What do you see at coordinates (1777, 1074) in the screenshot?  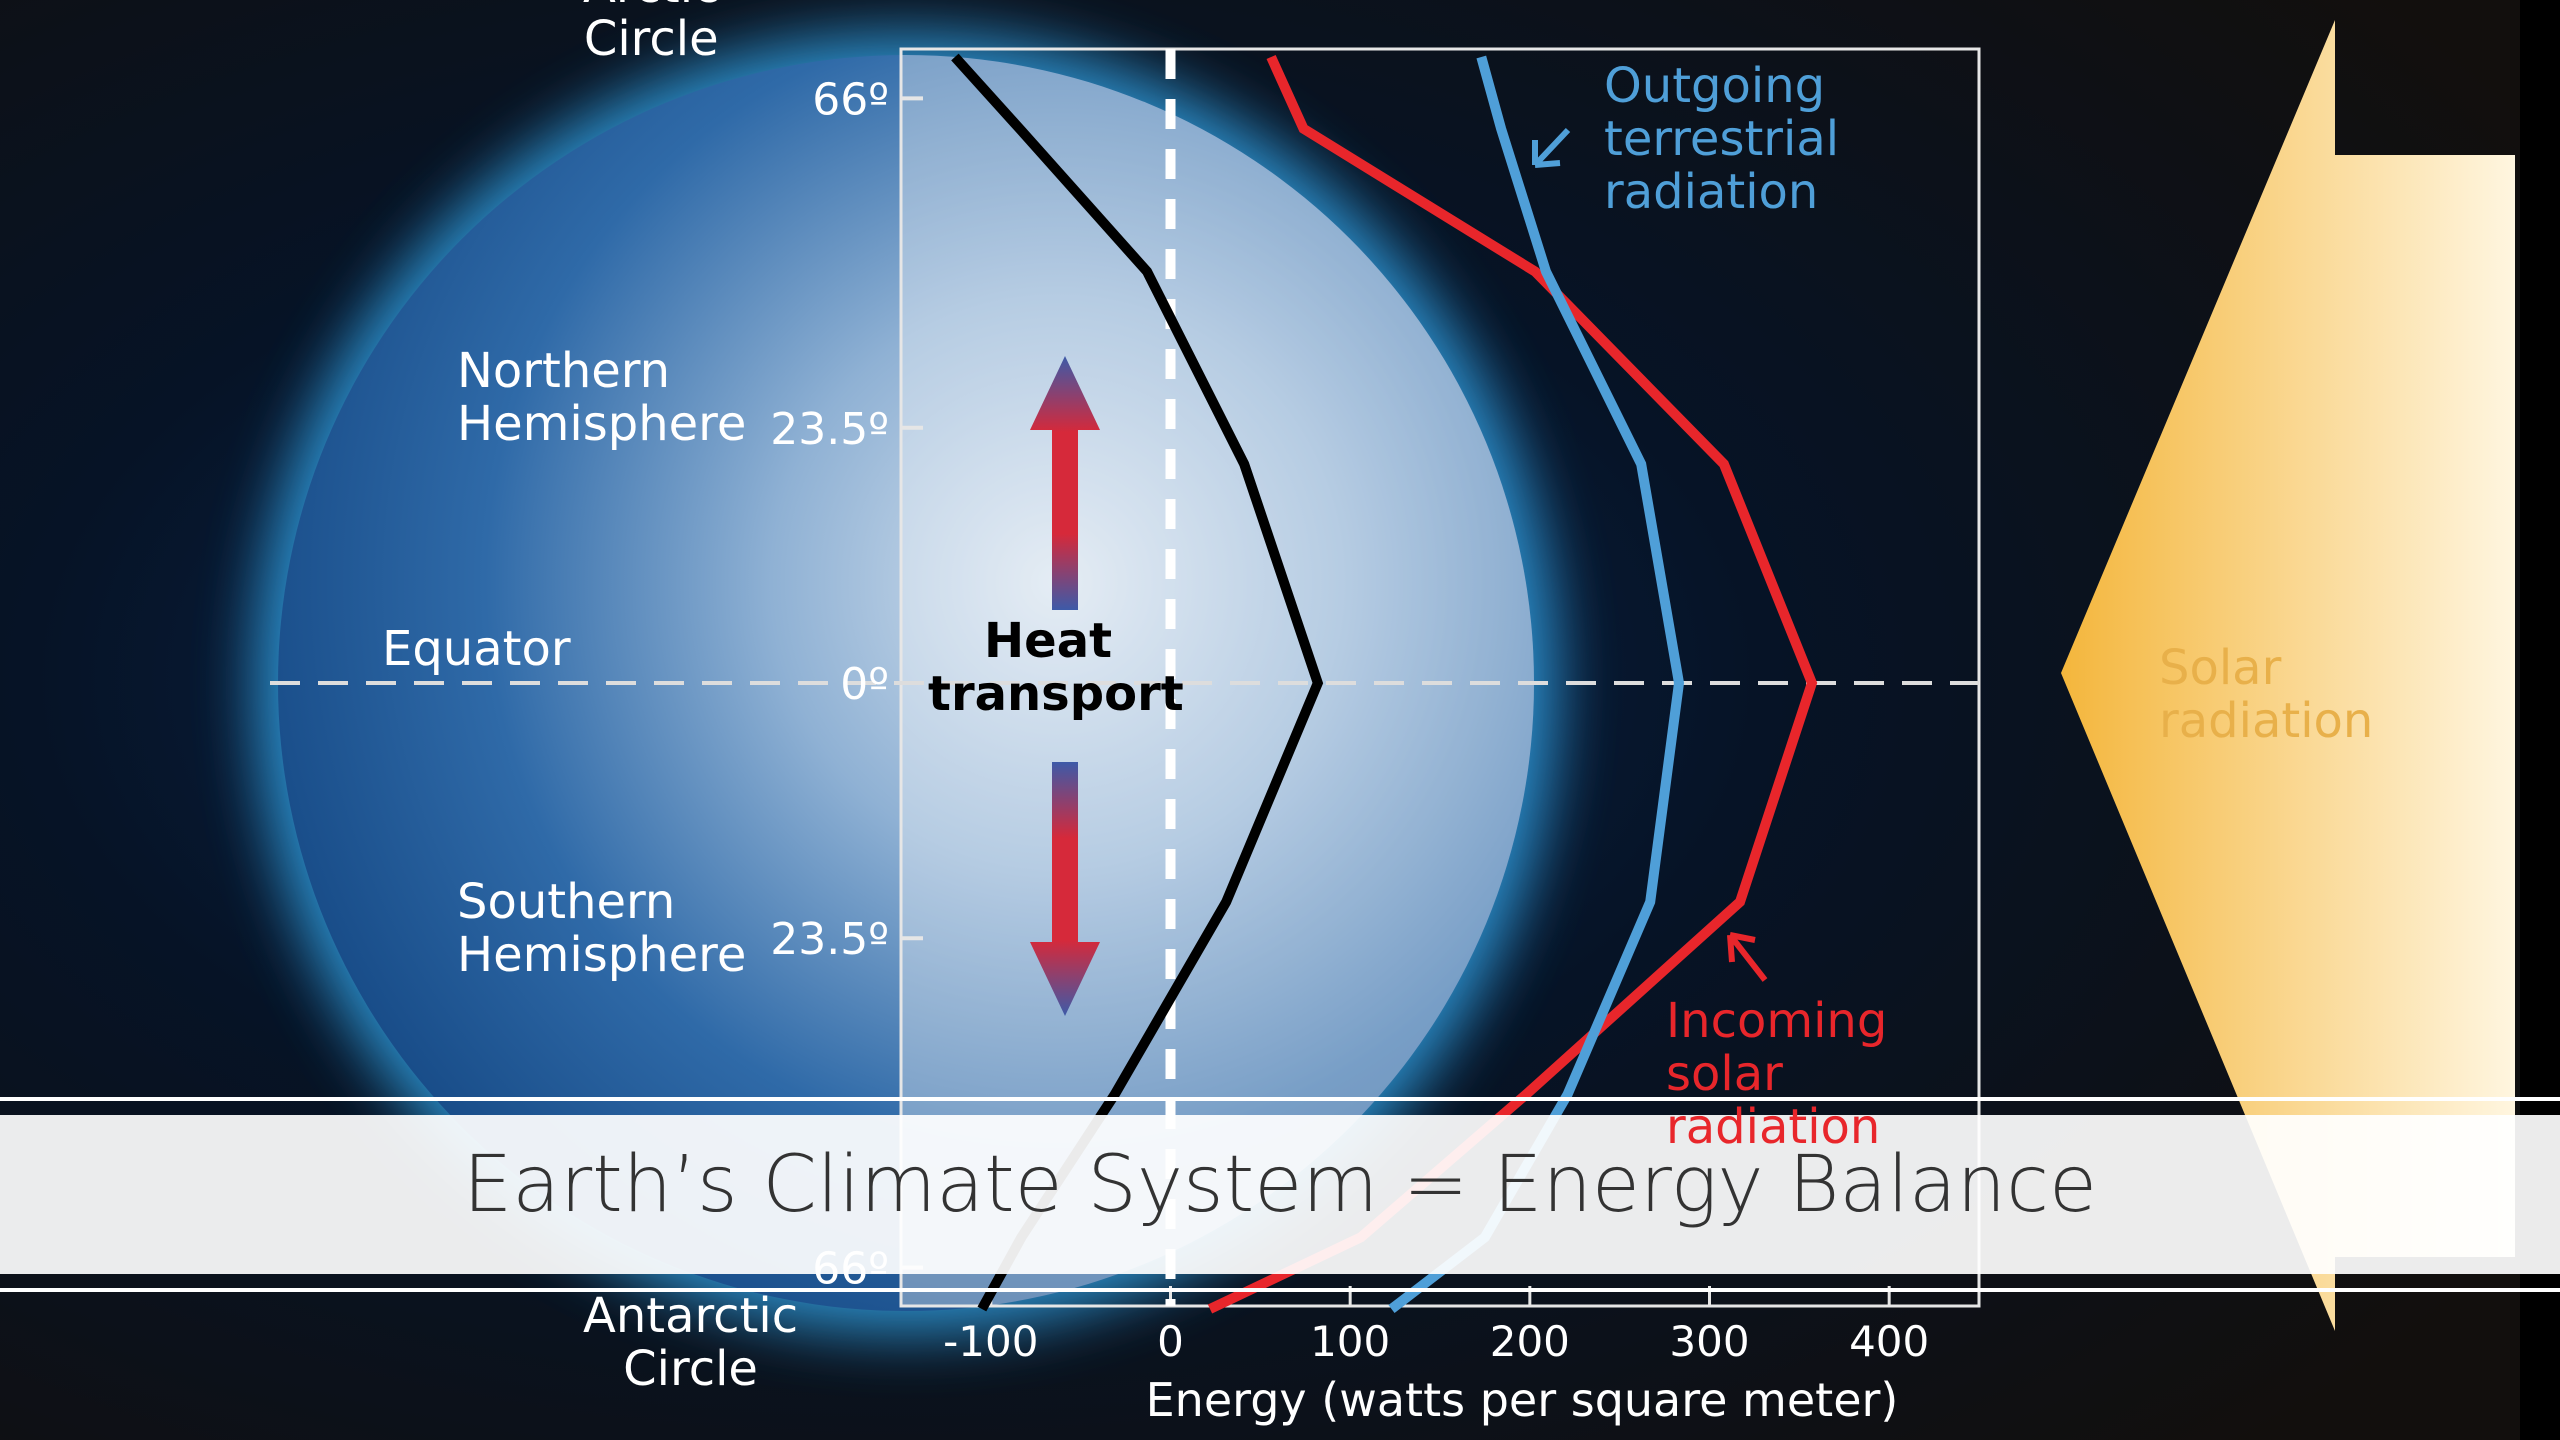 I see `series-label: Incoming solar radiation` at bounding box center [1777, 1074].